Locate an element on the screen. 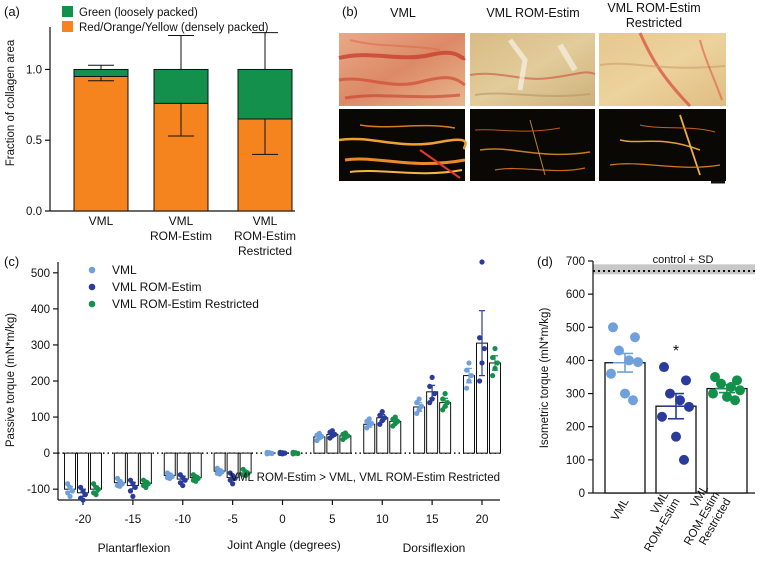 The image size is (765, 567). panel-b-col-label-rom-estim: VML ROM-Estim is located at coordinates (532, 13).